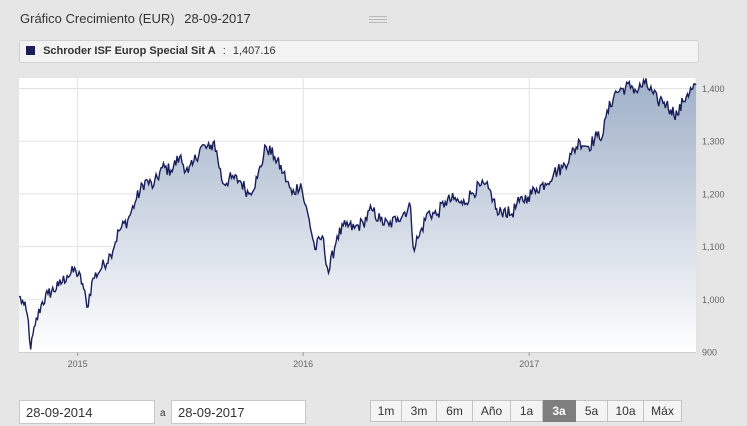  I want to click on legend-swatch, so click(30, 50).